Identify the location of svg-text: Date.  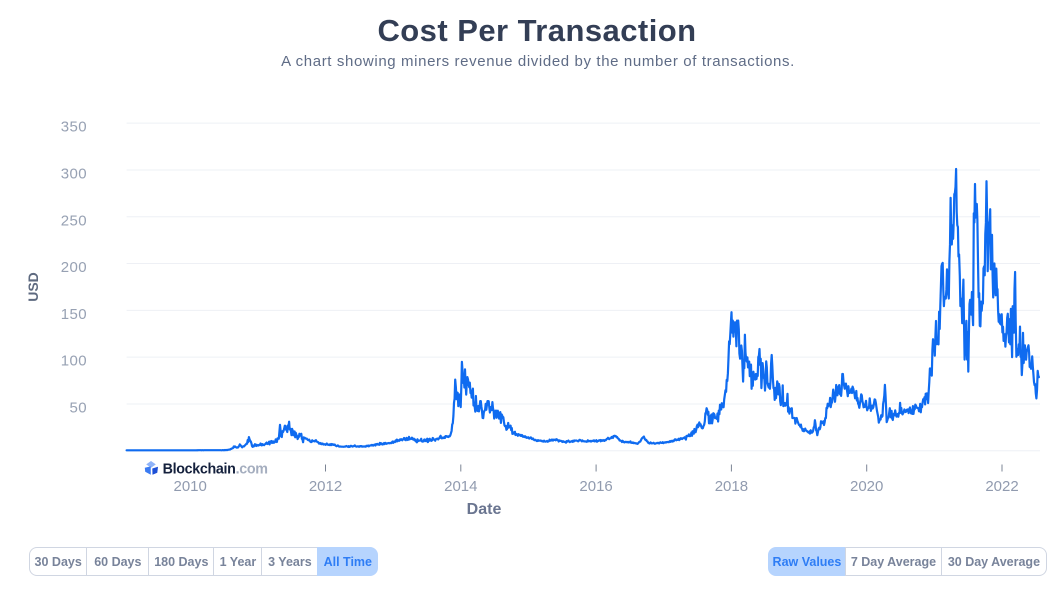
(484, 509).